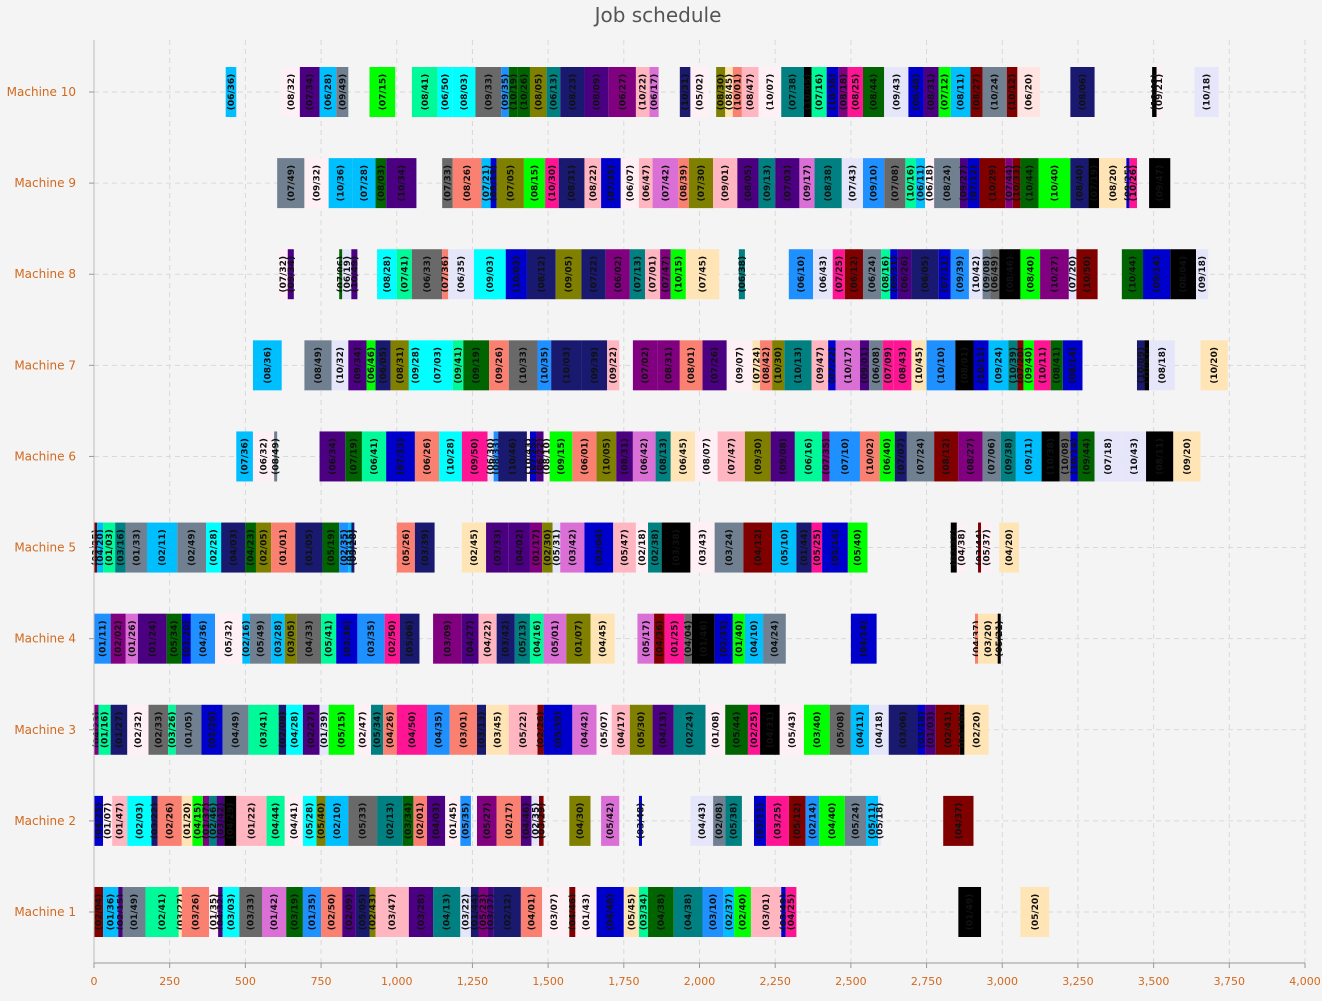 The width and height of the screenshot is (1322, 1001). Describe the element at coordinates (476, 365) in the screenshot. I see `task-bar: (09/19)` at that location.